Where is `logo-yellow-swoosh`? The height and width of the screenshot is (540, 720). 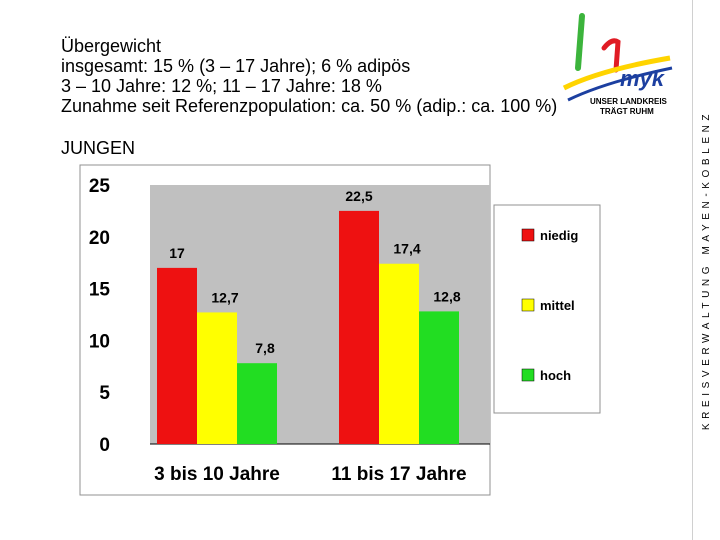 logo-yellow-swoosh is located at coordinates (616, 73).